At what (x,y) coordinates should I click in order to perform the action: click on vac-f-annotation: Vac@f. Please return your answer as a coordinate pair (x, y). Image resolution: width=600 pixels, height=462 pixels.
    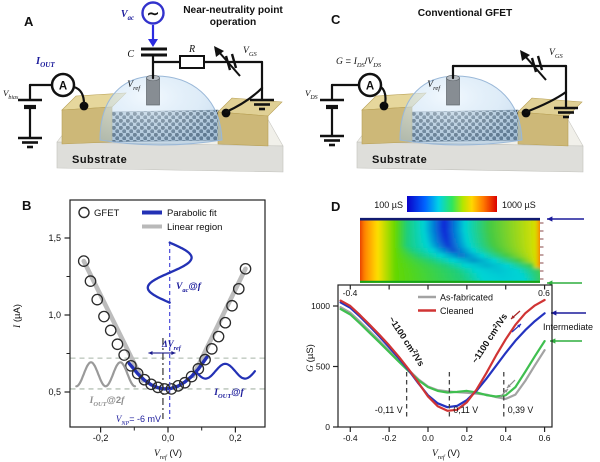
    Looking at the image, I should click on (189, 287).